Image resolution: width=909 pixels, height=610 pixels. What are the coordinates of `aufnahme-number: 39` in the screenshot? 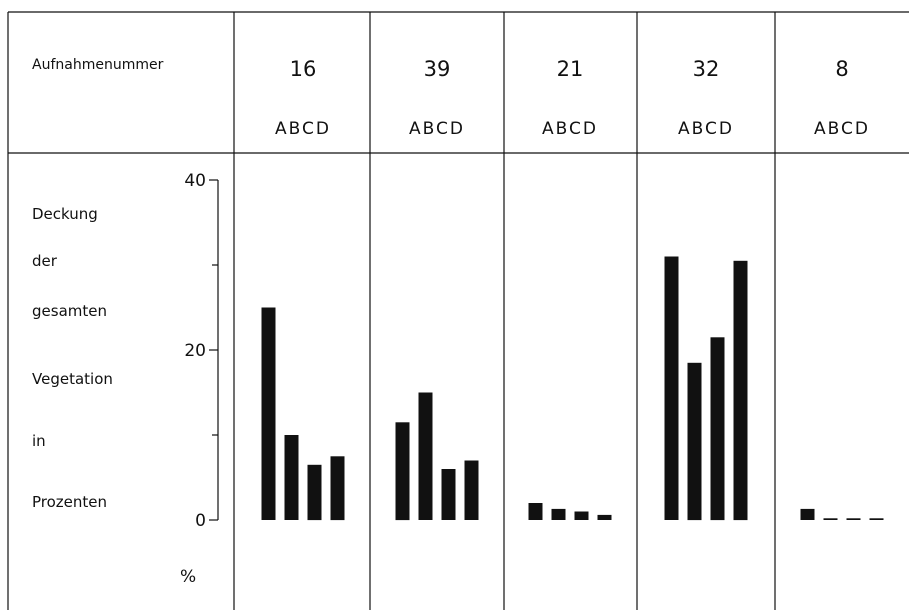 It's located at (437, 69).